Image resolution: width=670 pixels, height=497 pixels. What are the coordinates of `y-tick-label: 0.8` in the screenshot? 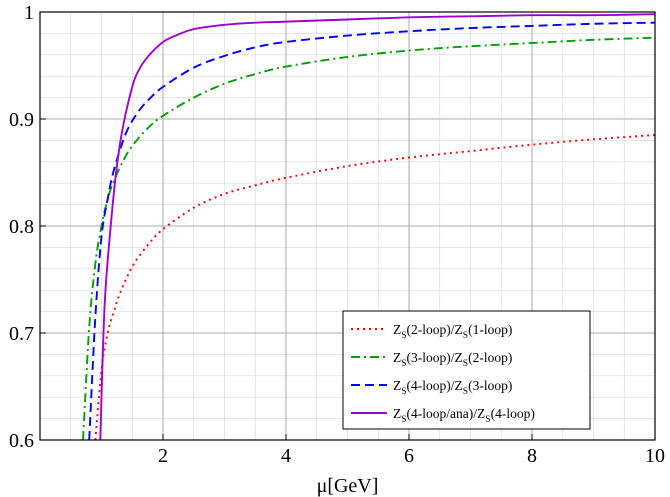 It's located at (21, 227).